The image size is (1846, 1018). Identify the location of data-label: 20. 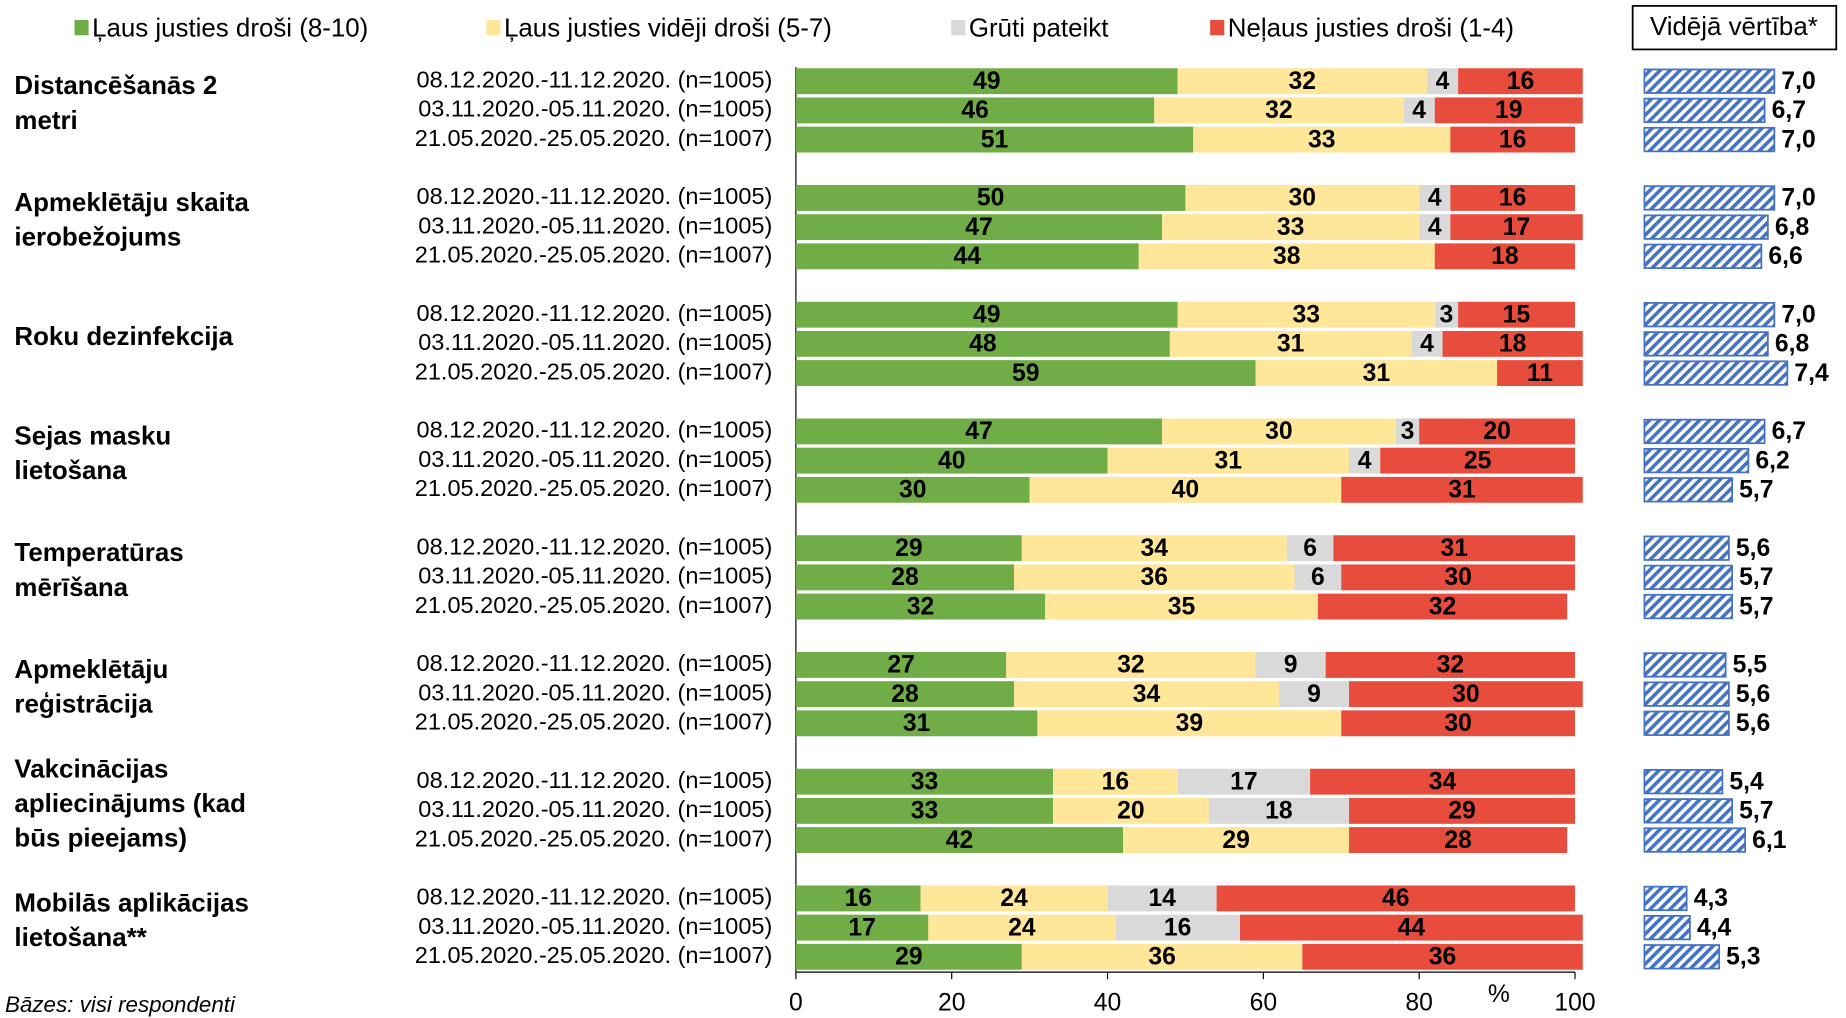
(1130, 811).